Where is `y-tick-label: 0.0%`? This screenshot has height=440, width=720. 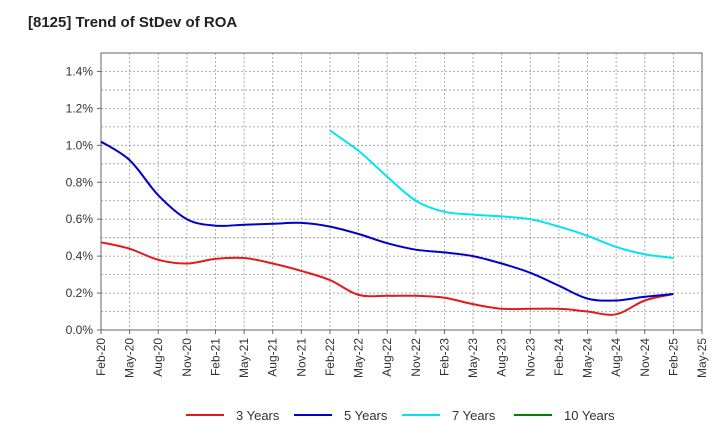 y-tick-label: 0.0% is located at coordinates (80, 330).